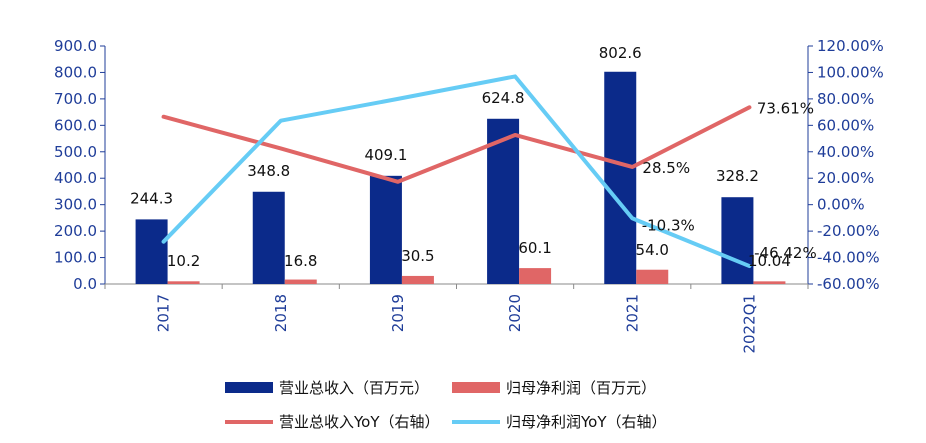  I want to click on net-profit-data-label: 10.2, so click(183, 261).